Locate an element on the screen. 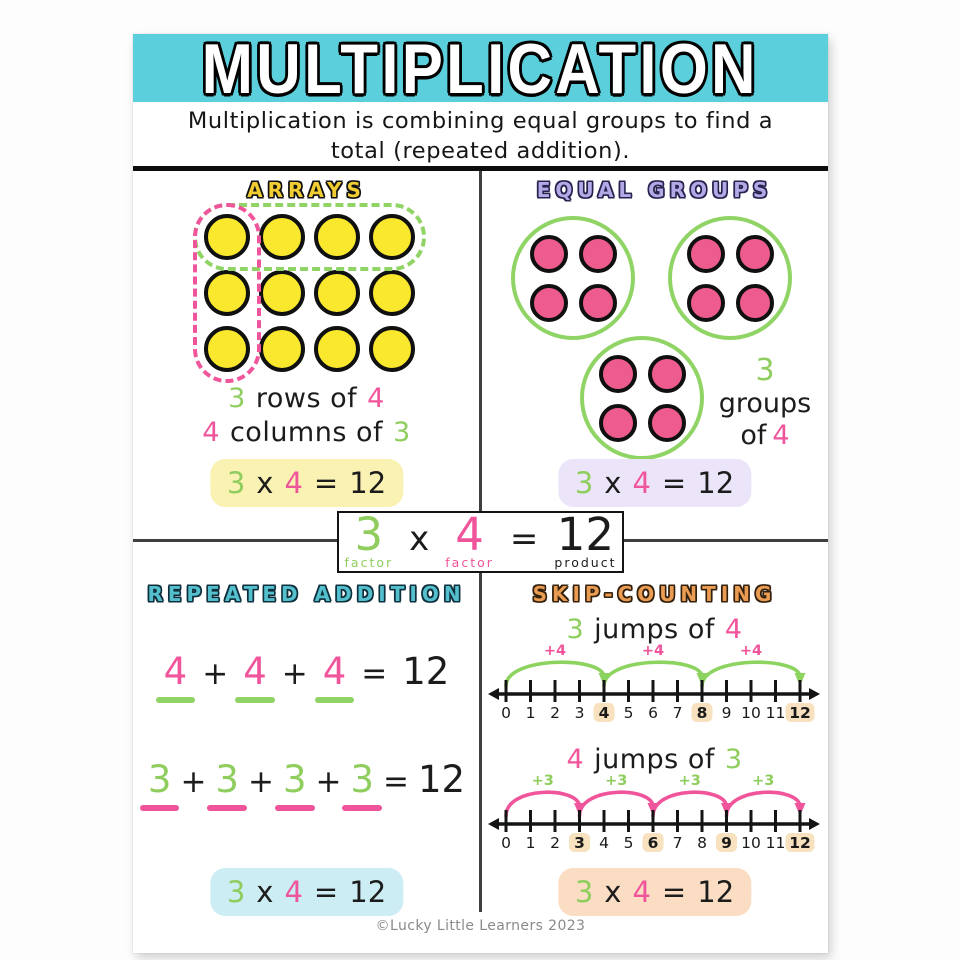 The height and width of the screenshot is (960, 960). equal-groups-caption: 3 groups of 4 is located at coordinates (765, 402).